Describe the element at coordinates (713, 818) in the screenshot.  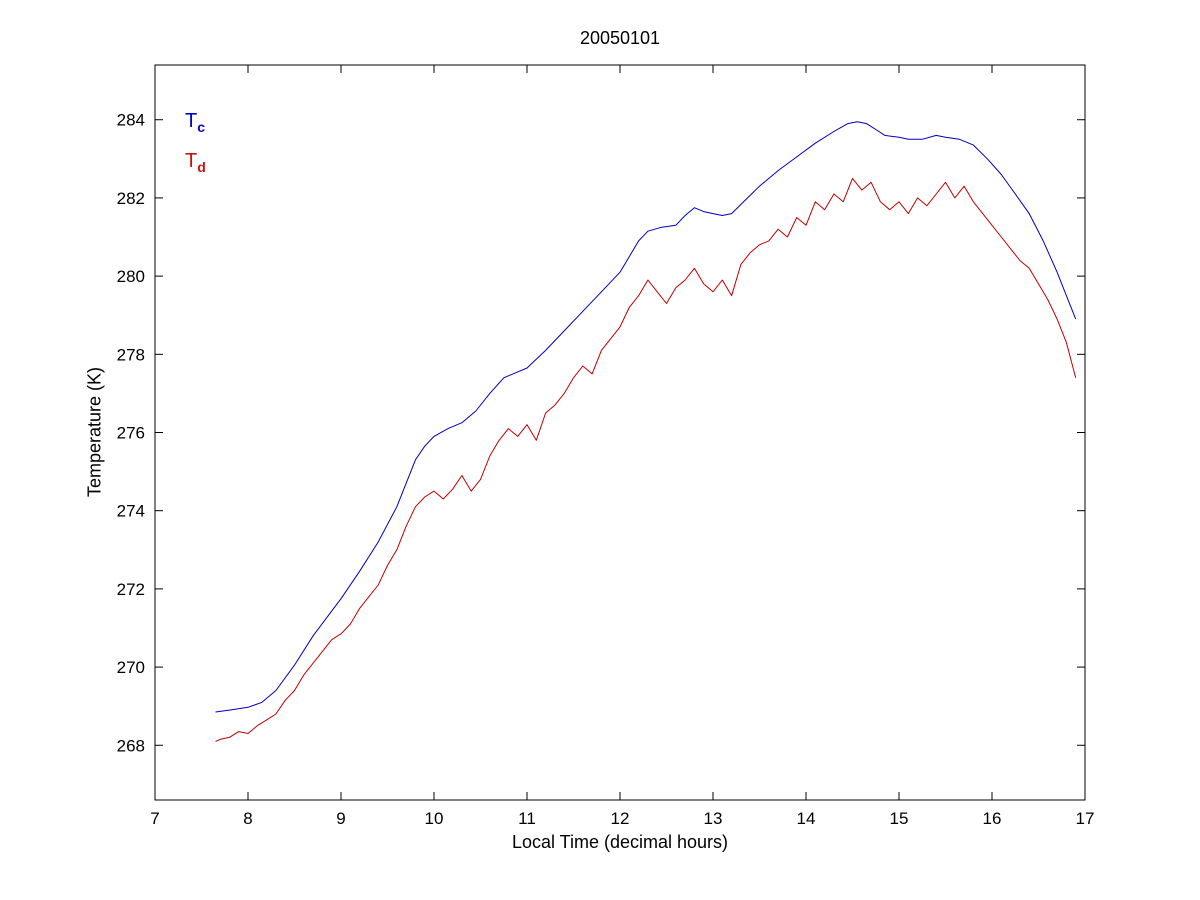
I see `x-tick-label: 13` at that location.